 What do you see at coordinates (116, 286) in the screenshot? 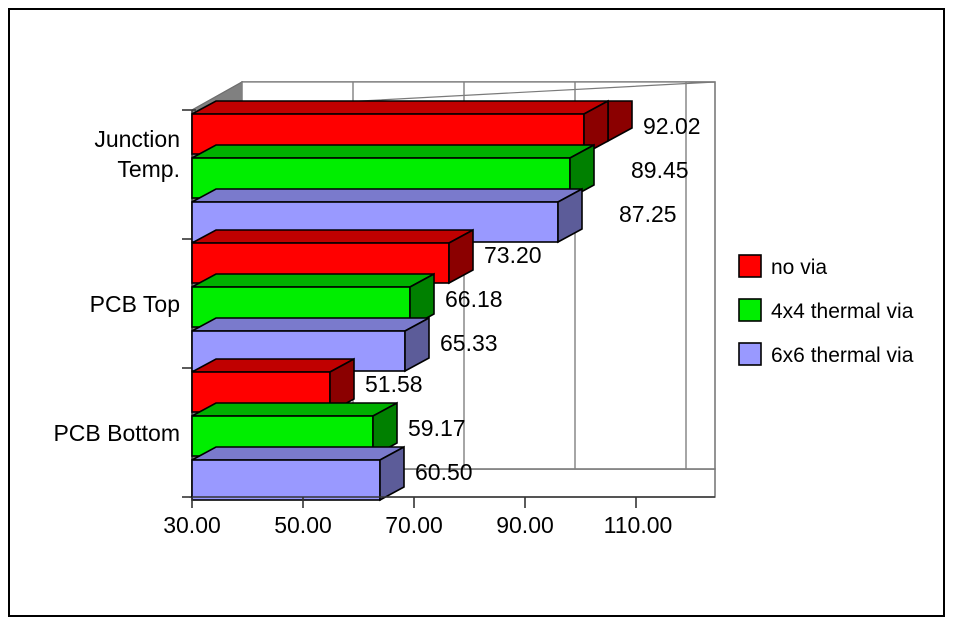
I see `category-labels: Junction Temp. PCB Top PCB Bottom` at bounding box center [116, 286].